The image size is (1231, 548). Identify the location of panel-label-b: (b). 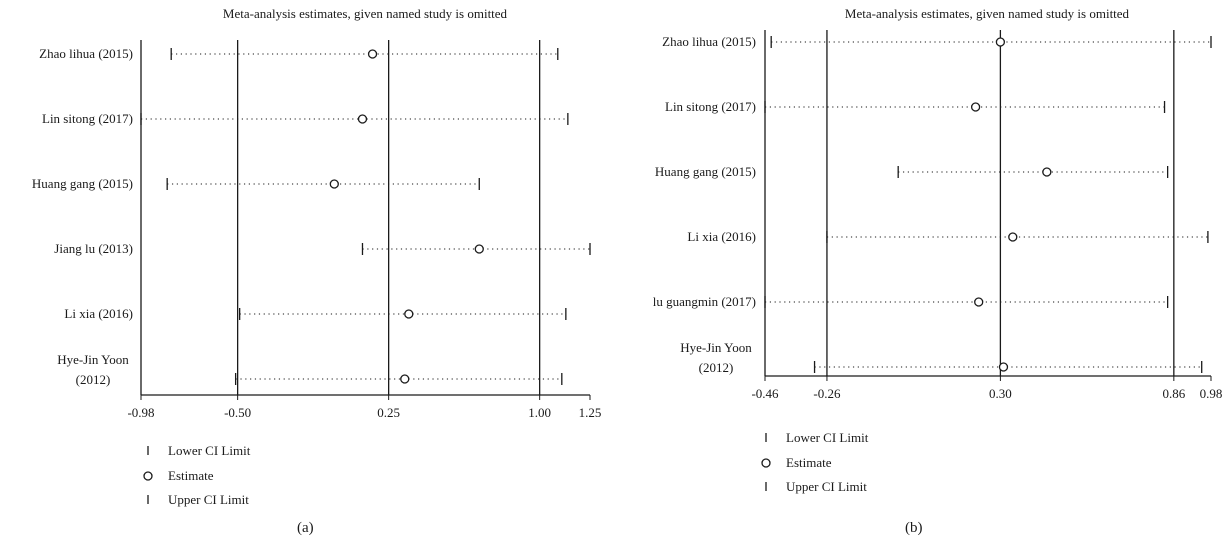
(914, 528).